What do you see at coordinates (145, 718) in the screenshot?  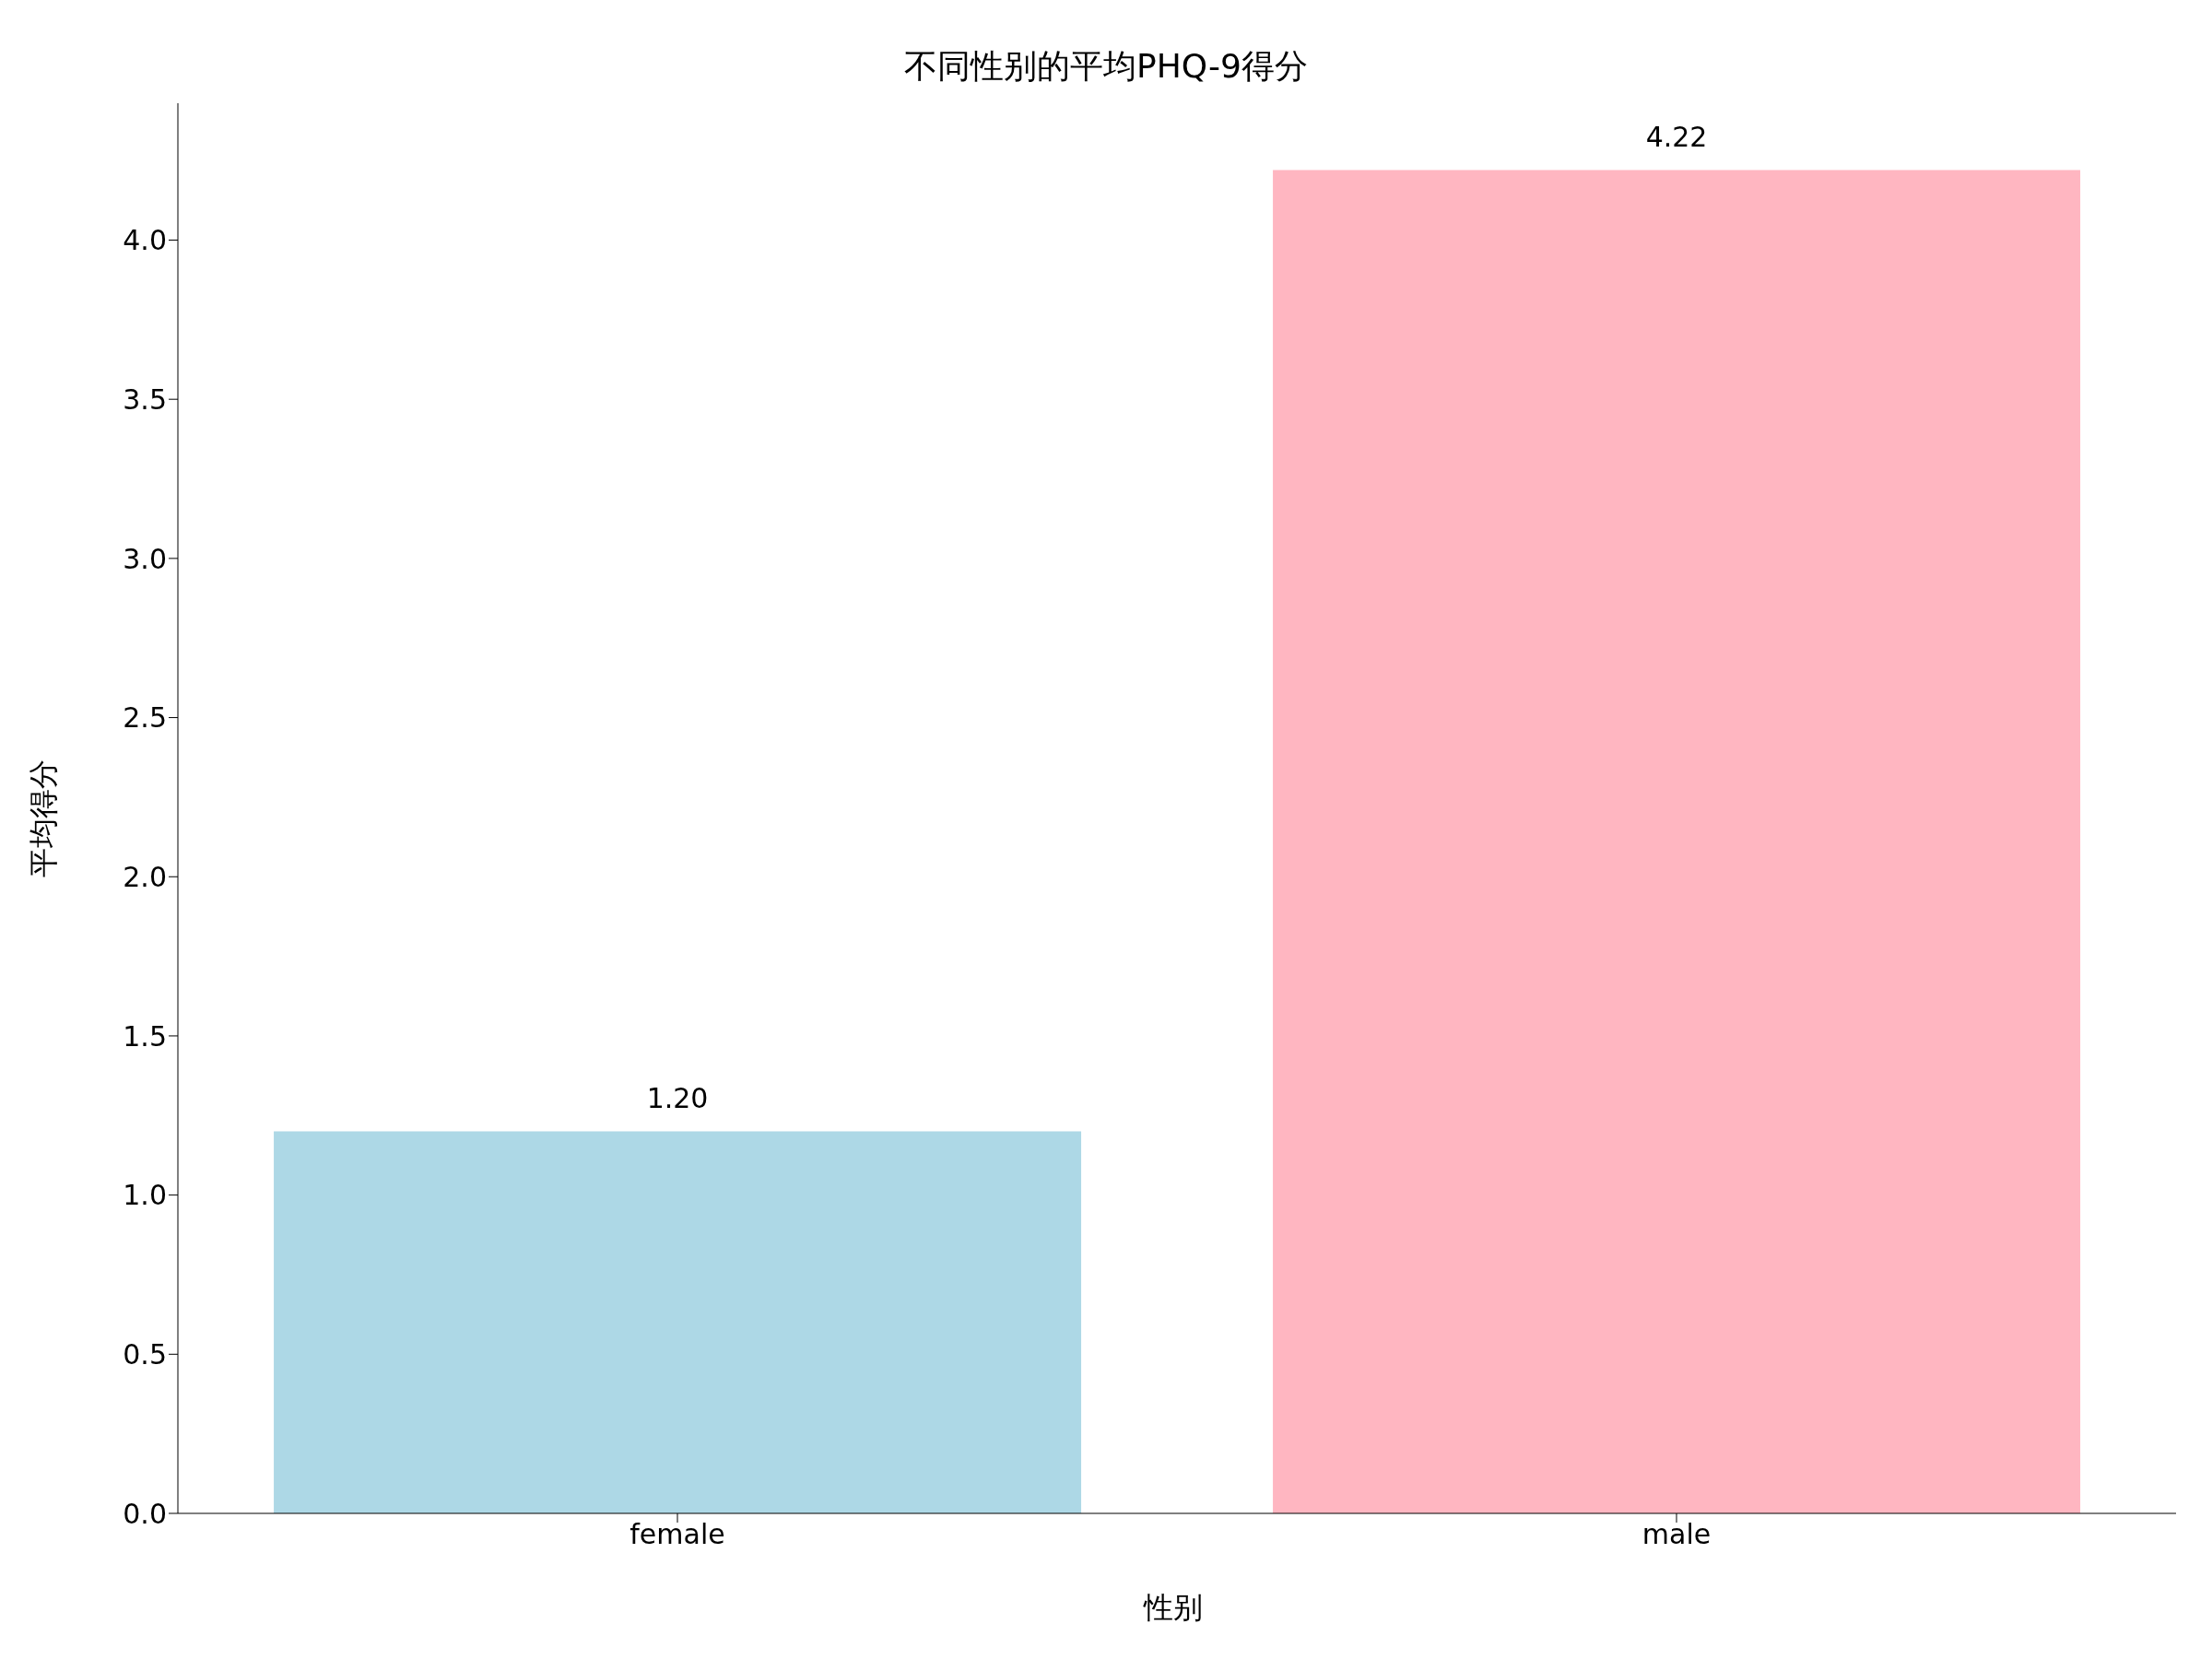 I see `y-tick-label: 2.5` at bounding box center [145, 718].